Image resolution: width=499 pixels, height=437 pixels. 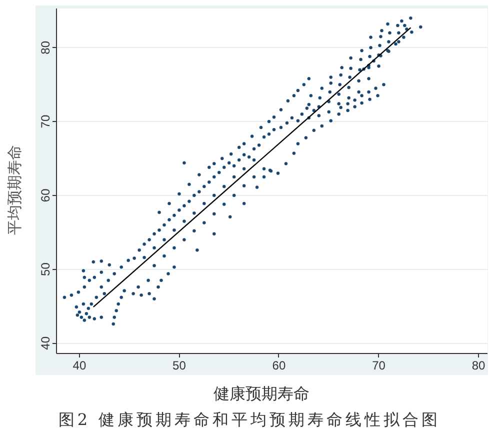 What do you see at coordinates (45, 269) in the screenshot?
I see `y-tick-label: 50` at bounding box center [45, 269].